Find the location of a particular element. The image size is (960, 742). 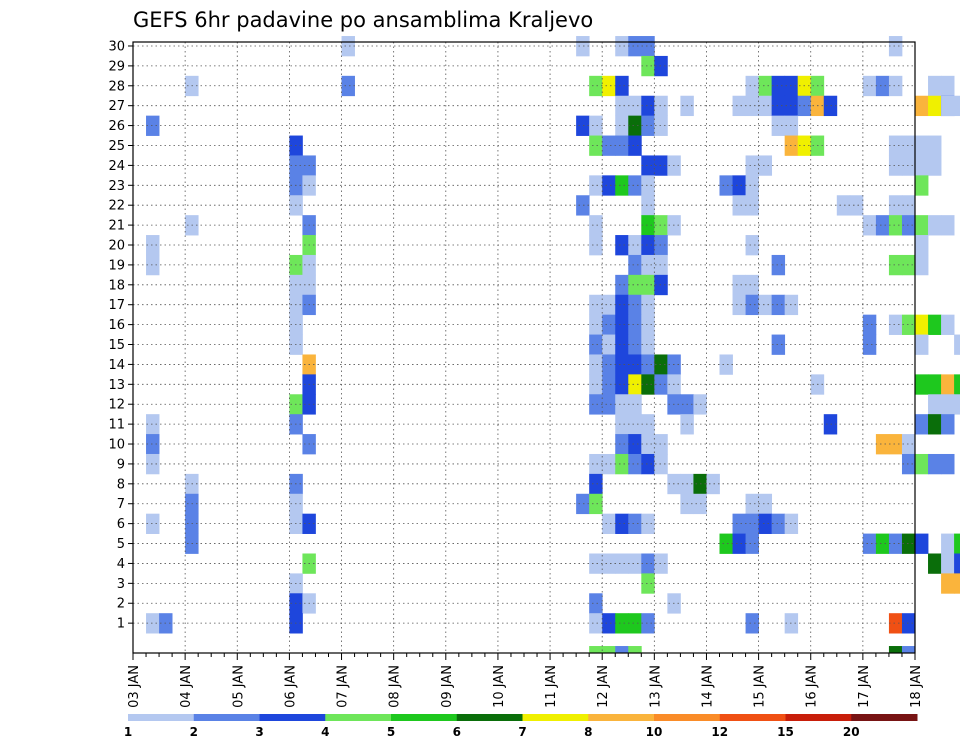

colorbar-label: 5 is located at coordinates (391, 732).